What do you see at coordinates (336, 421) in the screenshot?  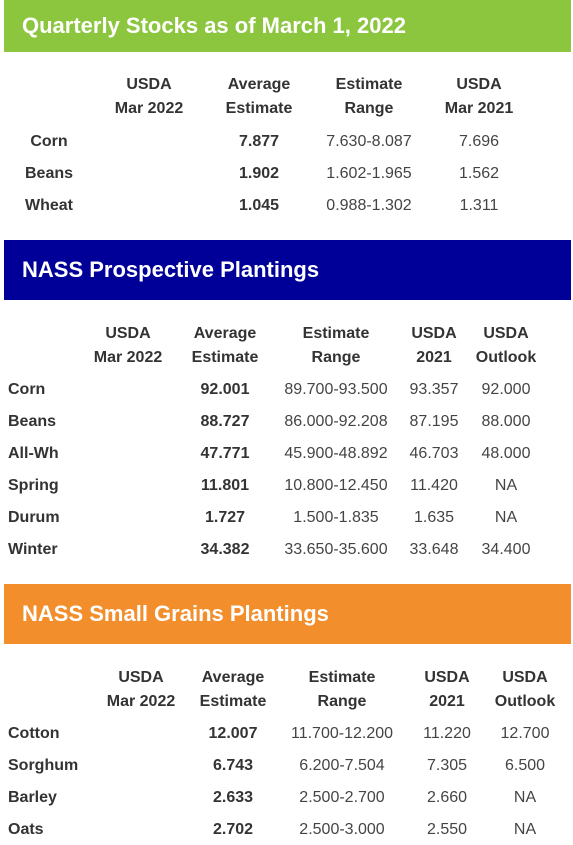 I see `table-cell: 86.000-92.208` at bounding box center [336, 421].